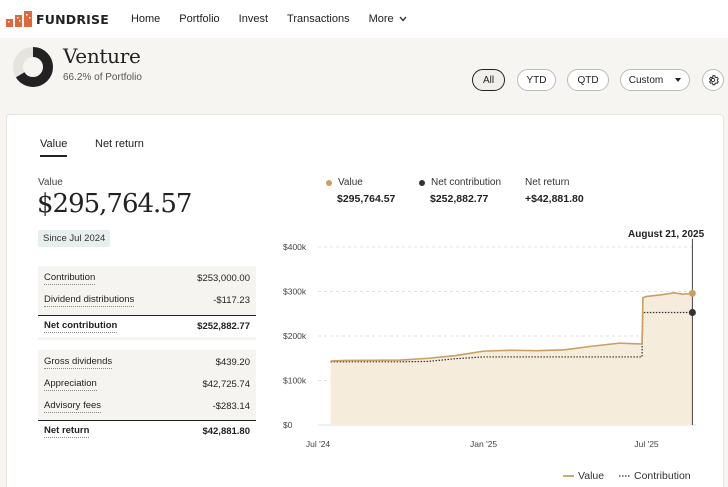 Image resolution: width=728 pixels, height=487 pixels. What do you see at coordinates (33, 67) in the screenshot?
I see `portfolio-share-donut` at bounding box center [33, 67].